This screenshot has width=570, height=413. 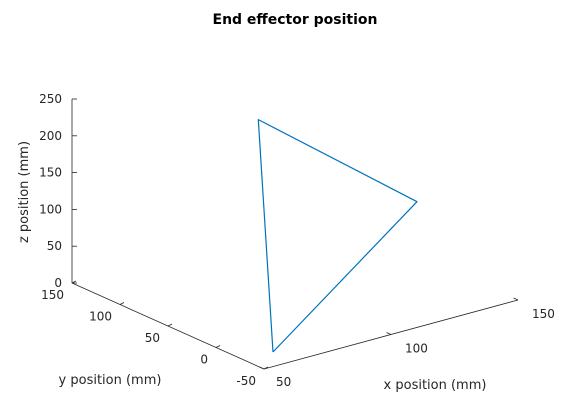 I want to click on x-tick-label: 50, so click(x=283, y=382).